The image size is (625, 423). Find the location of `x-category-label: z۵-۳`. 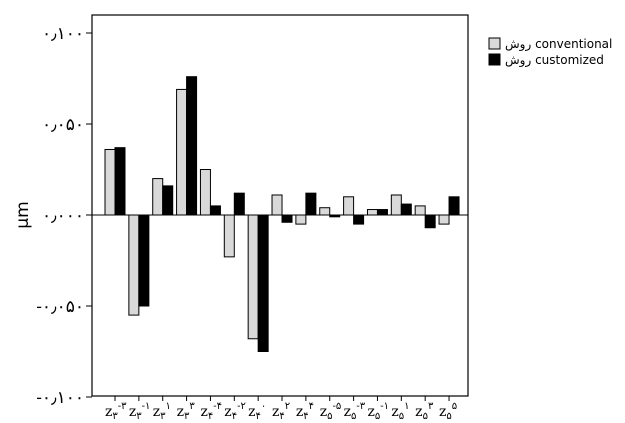

x-category-label: z۵-۳ is located at coordinates (355, 411).